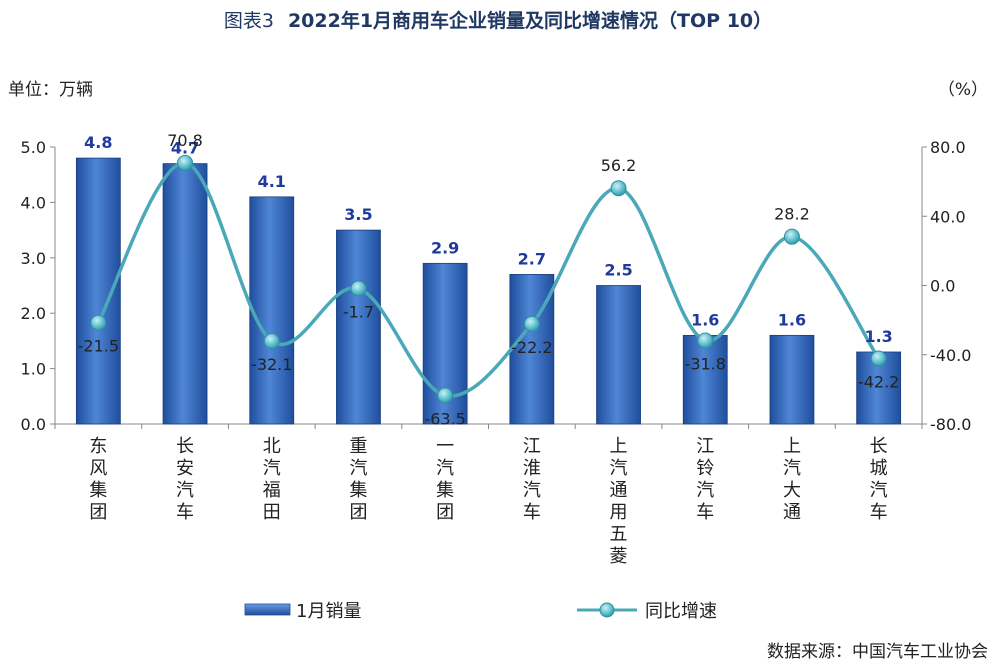  I want to click on data-source: 数据来源：中国汽车工业协会, so click(877, 652).